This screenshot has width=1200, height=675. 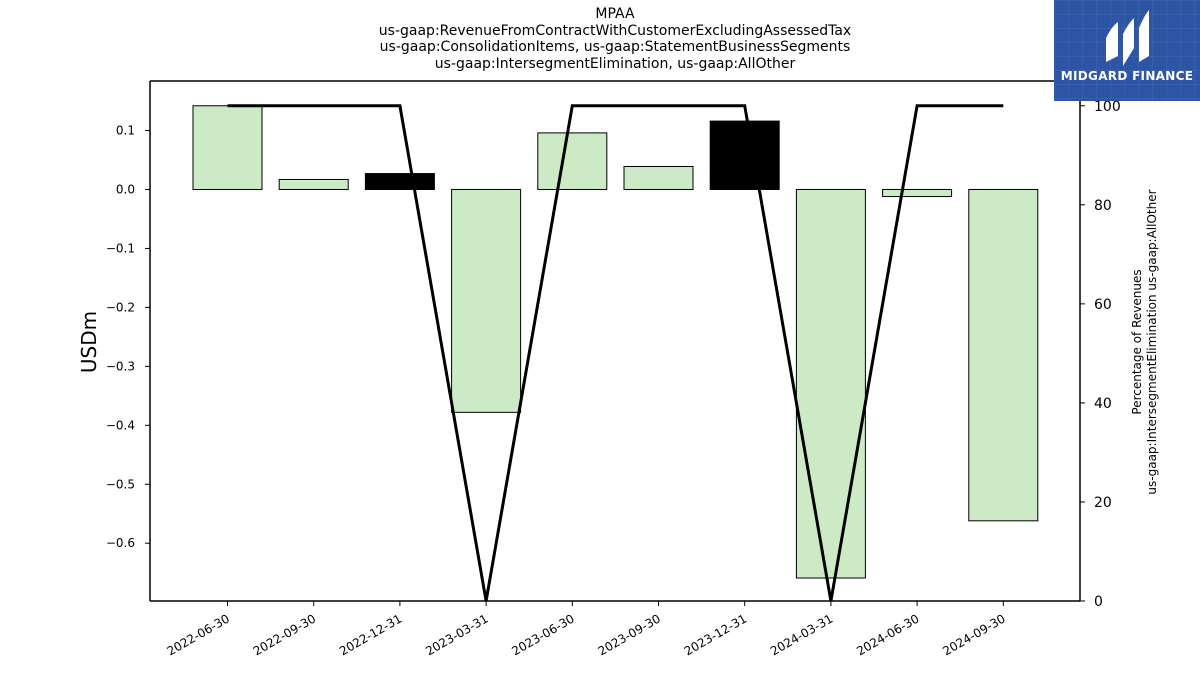 I want to click on y-tick-label: −0.4, so click(x=120, y=425).